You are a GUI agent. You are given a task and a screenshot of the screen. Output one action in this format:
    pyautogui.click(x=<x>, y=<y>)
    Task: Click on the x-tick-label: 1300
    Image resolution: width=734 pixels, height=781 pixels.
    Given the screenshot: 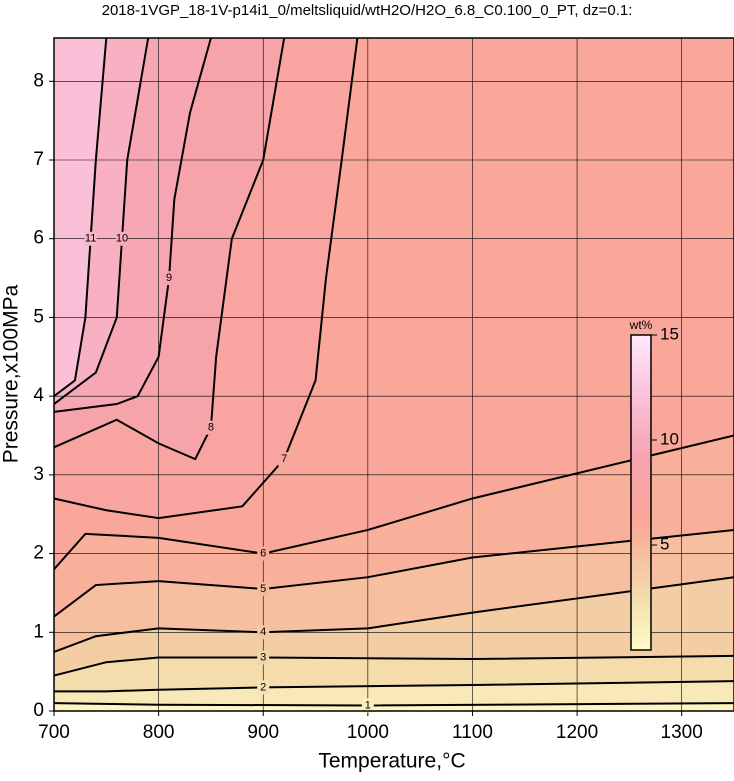 What is the action you would take?
    pyautogui.click(x=682, y=732)
    